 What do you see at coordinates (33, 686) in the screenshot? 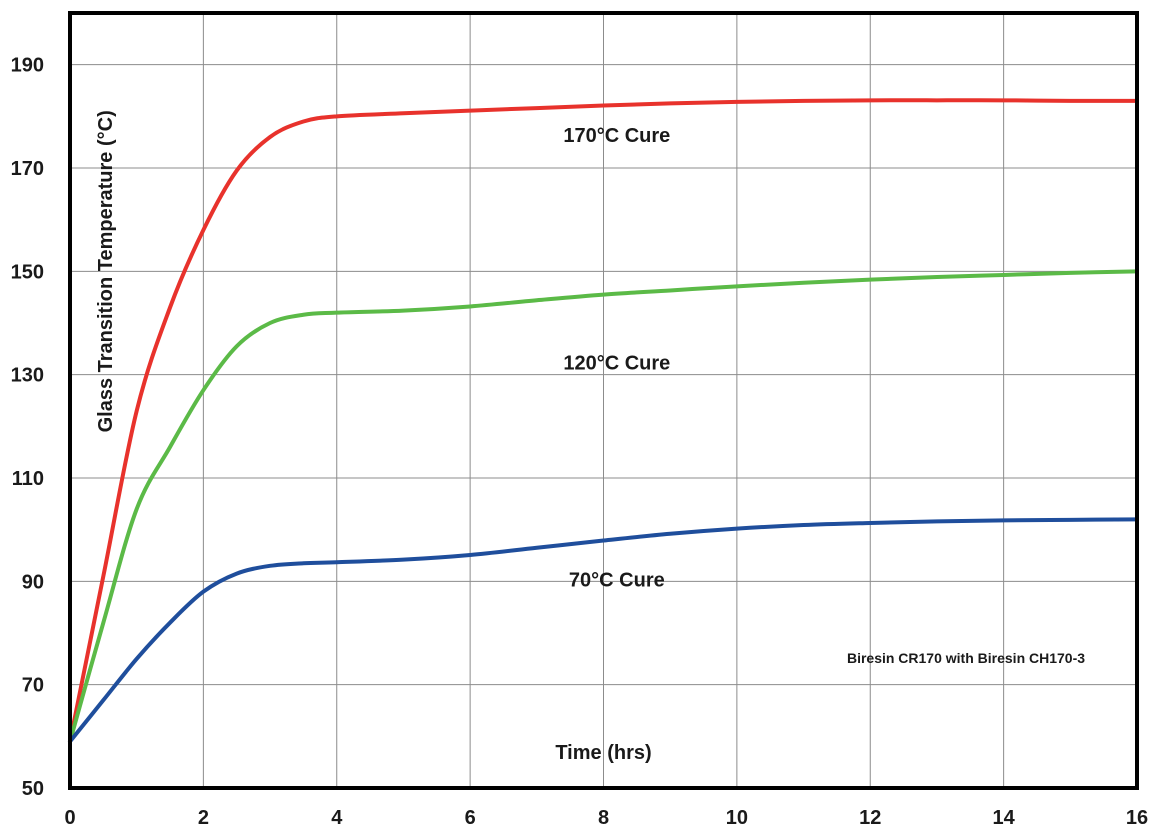
I see `y-tick-label: 70` at bounding box center [33, 686].